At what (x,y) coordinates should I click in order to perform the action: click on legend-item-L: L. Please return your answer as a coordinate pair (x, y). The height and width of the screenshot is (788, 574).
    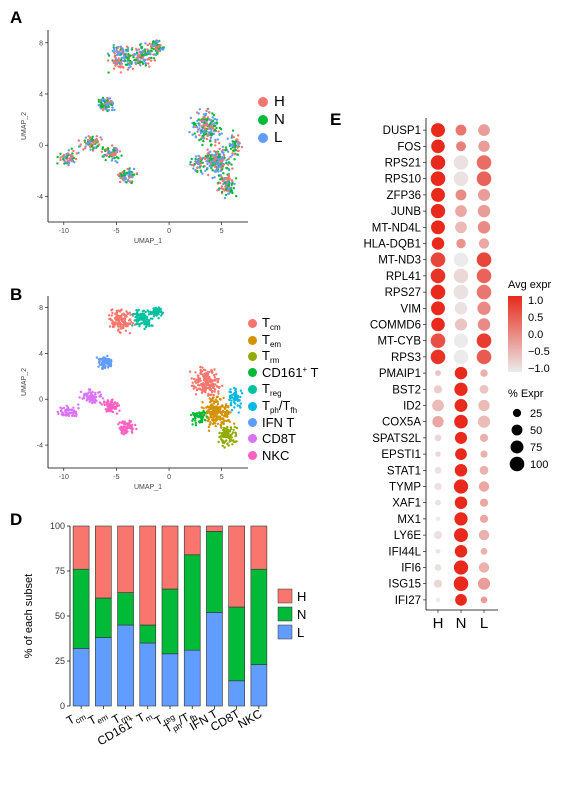
    Looking at the image, I should click on (270, 137).